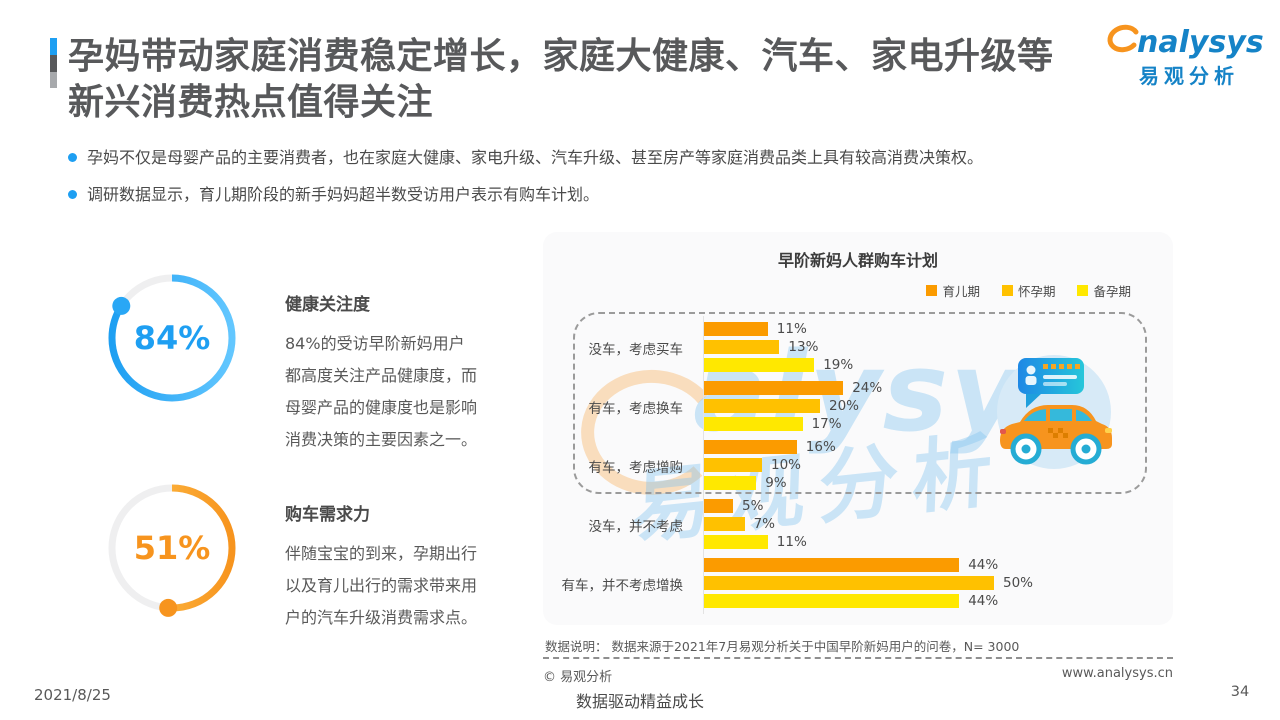  I want to click on category-label: 有车，考虑换车, so click(636, 409).